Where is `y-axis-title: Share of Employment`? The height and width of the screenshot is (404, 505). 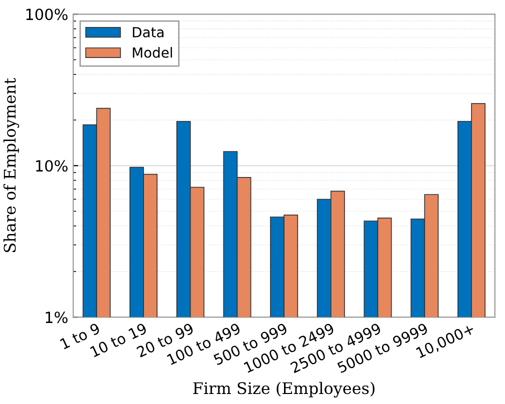 y-axis-title: Share of Employment is located at coordinates (11, 165).